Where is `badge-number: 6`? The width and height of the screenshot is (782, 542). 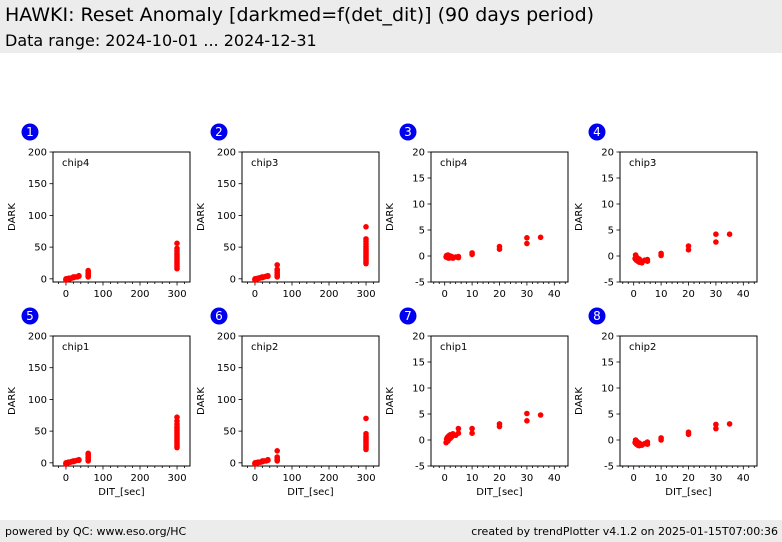
badge-number: 6 is located at coordinates (219, 316).